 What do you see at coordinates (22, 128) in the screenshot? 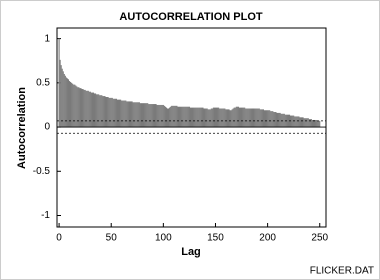
I see `y-axis-label: Autocorrelation` at bounding box center [22, 128].